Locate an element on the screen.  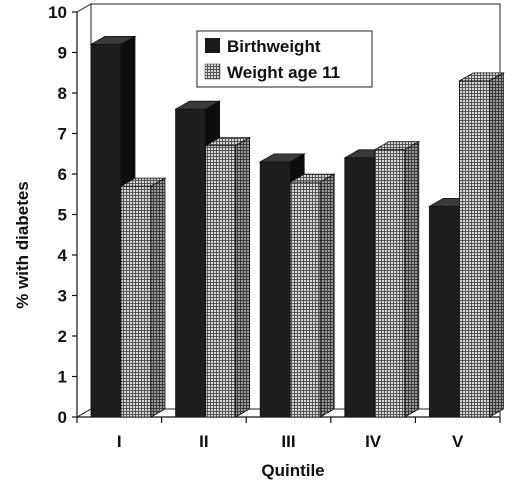
plot-side-wall is located at coordinates (84, 210).